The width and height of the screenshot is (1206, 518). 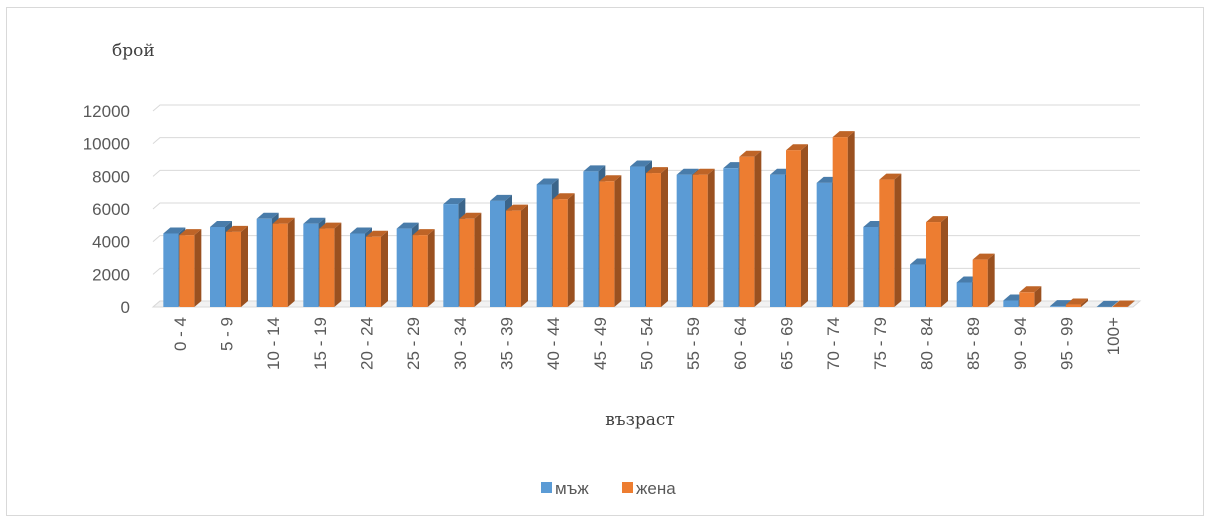 What do you see at coordinates (740, 343) in the screenshot?
I see `x-tick-label: 60 - 64` at bounding box center [740, 343].